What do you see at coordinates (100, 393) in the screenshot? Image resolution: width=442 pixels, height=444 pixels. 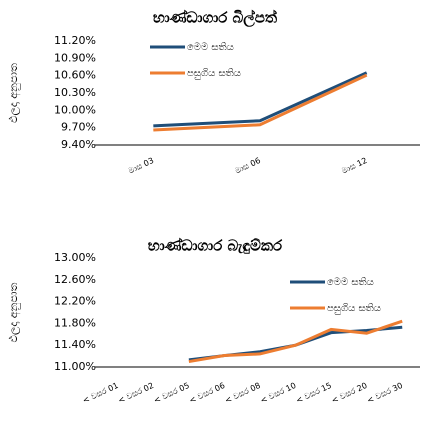 I see `x-tick-label: < වසර 01` at bounding box center [100, 393].